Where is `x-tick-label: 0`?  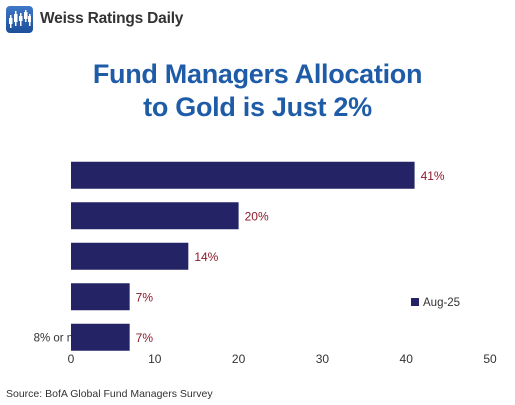
x-tick-label: 0 is located at coordinates (71, 359).